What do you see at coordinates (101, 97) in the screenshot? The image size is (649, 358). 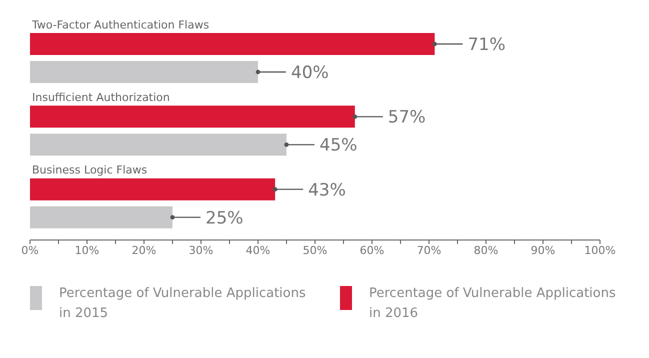 I see `y-tick-label: Insufficient Authorization` at bounding box center [101, 97].